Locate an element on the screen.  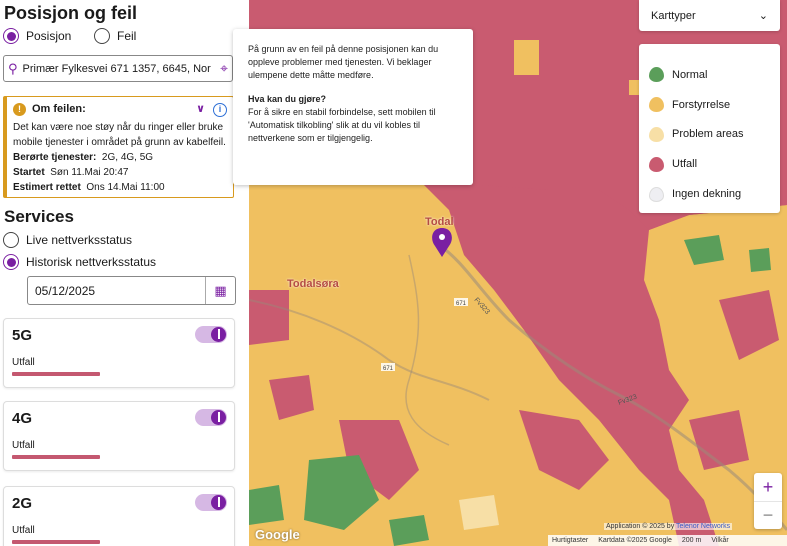
alert-estimated: Estimert rettet Ons 14.Mai 11:00 is located at coordinates (89, 187).